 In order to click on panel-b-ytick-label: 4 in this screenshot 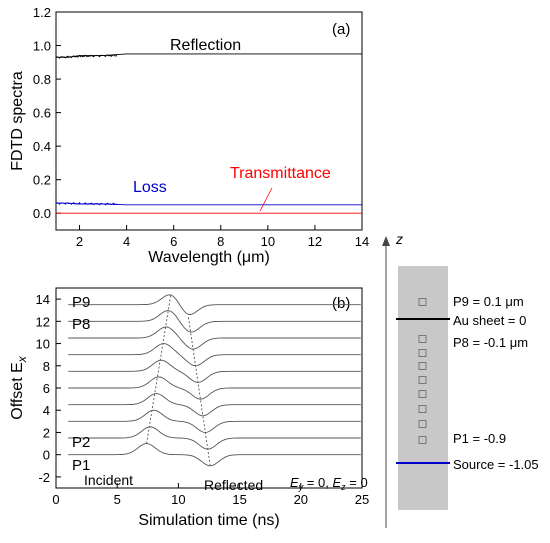, I will do `click(46, 410)`.